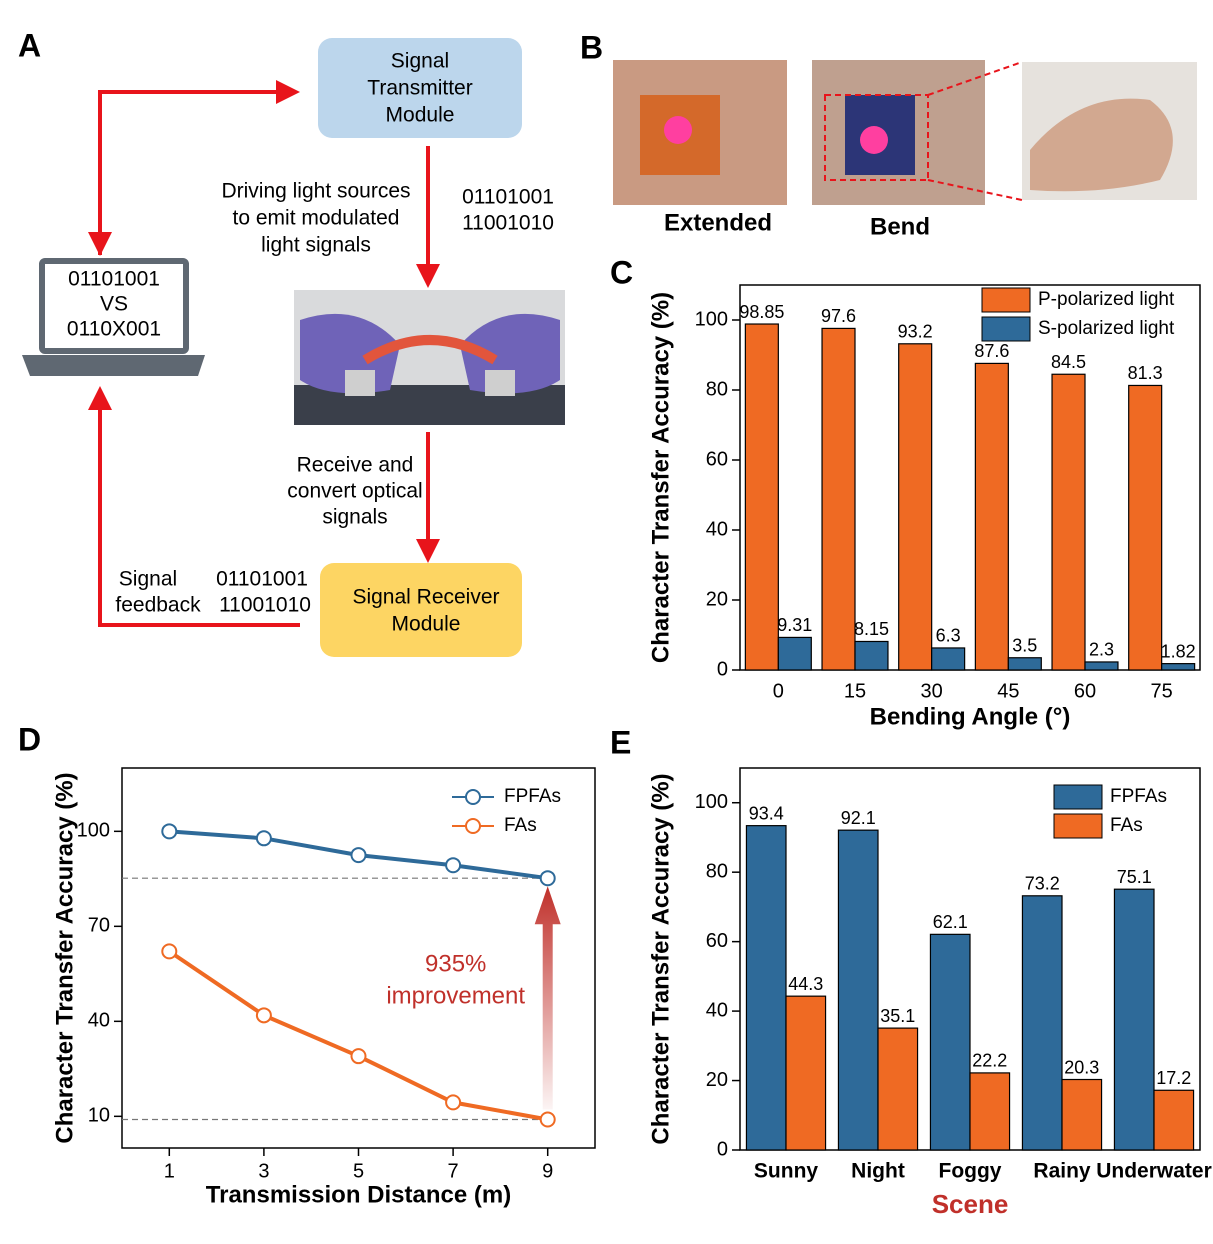 This screenshot has width=1213, height=1244. Describe the element at coordinates (453, 1171) in the screenshot. I see `x-tick-label: 7` at that location.